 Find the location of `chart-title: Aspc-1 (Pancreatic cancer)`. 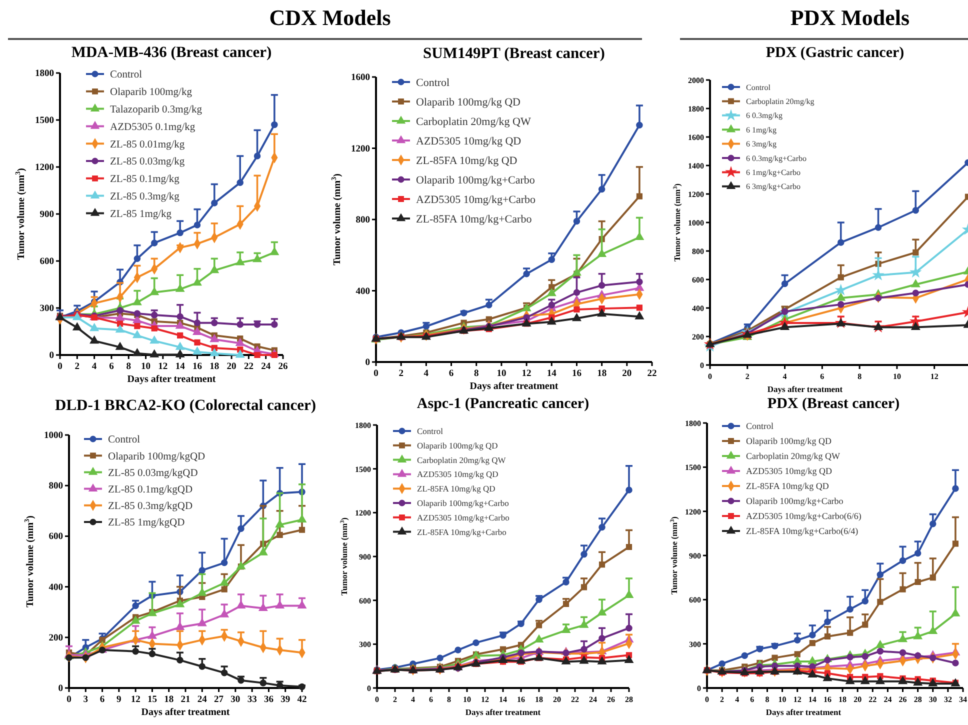

chart-title: Aspc-1 (Pancreatic cancer) is located at coordinates (503, 404).